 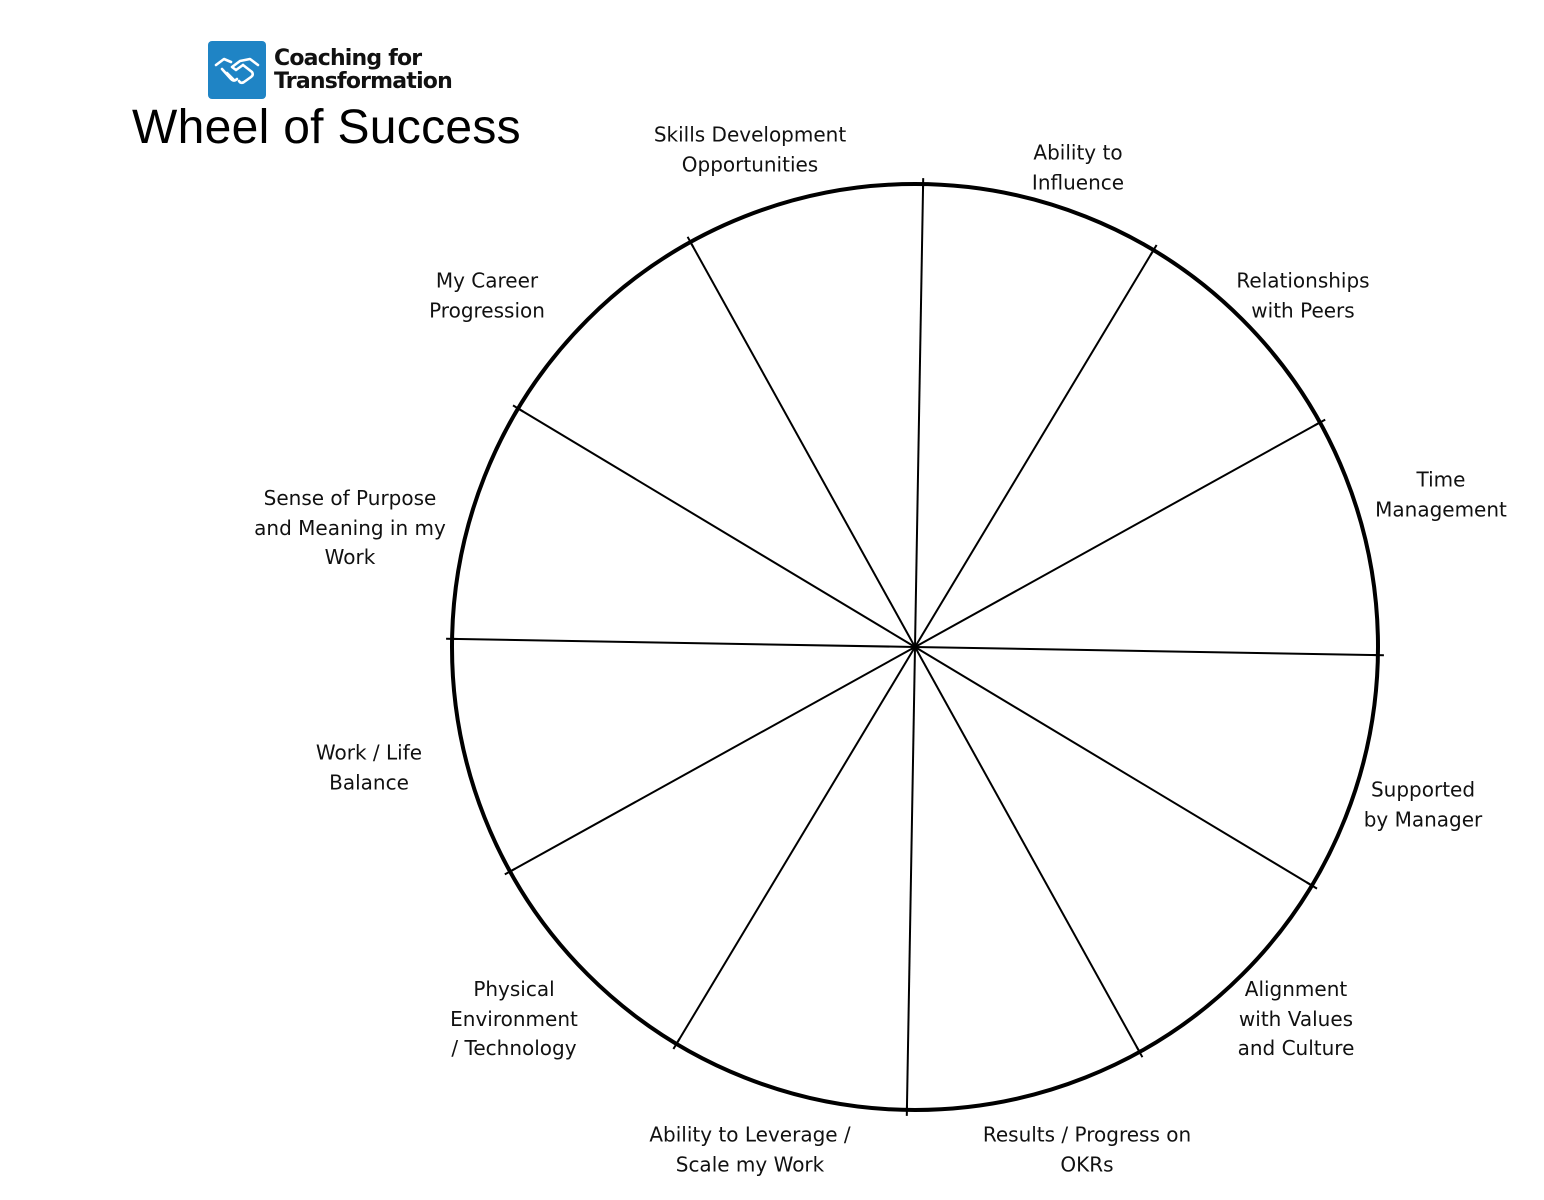 I want to click on segment-label: Time Management, so click(x=1441, y=494).